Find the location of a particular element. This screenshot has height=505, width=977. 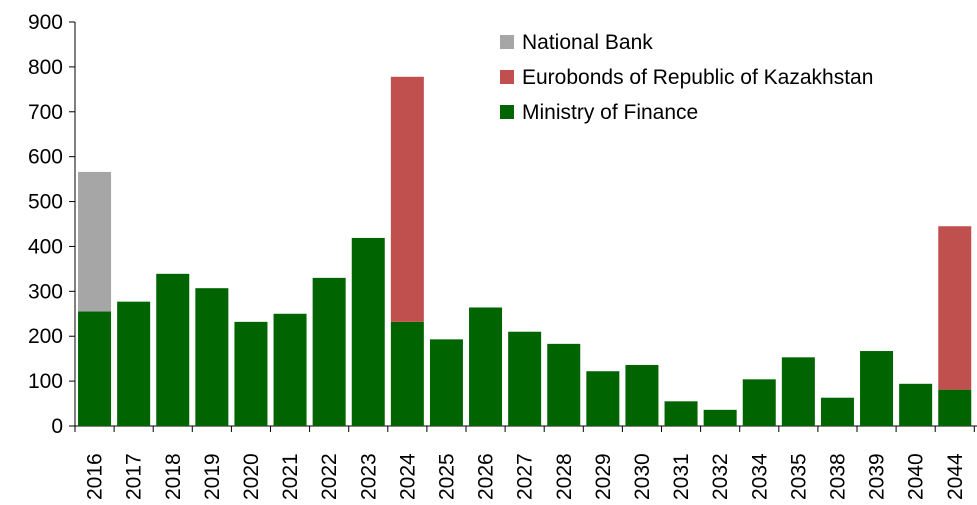

bar-2032-ministry-of-finance: Ministry of Finance 2032: 36 is located at coordinates (720, 417).